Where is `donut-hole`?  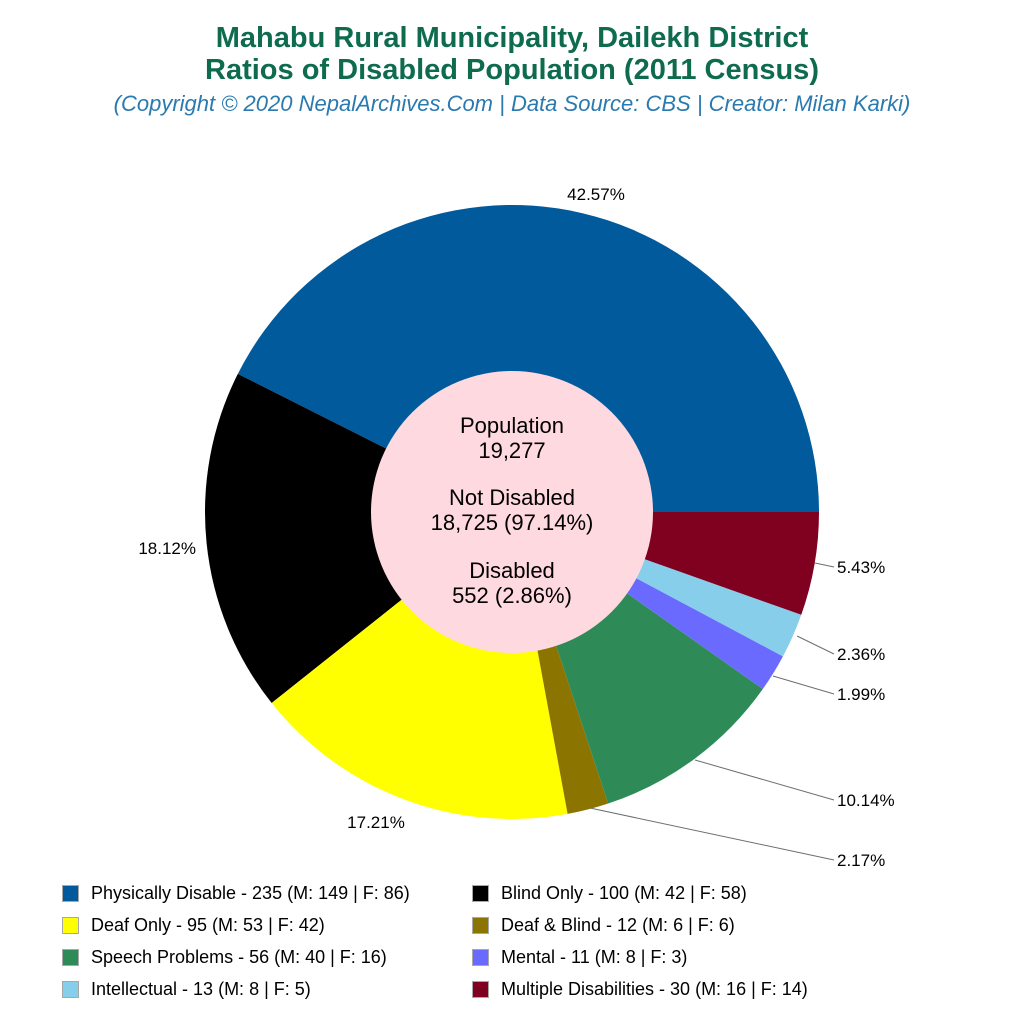
donut-hole is located at coordinates (512, 512).